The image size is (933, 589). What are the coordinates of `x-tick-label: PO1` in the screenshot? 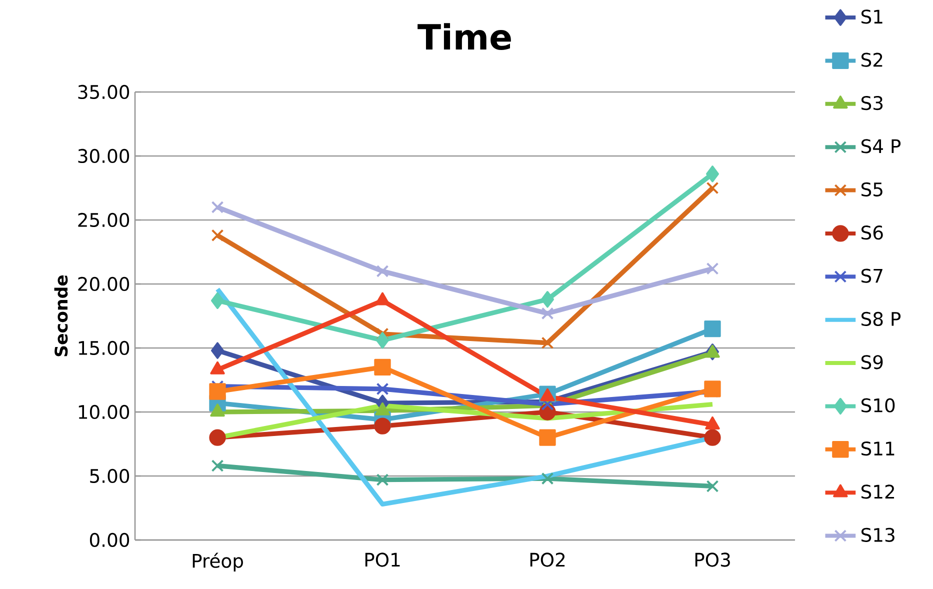 It's located at (382, 559).